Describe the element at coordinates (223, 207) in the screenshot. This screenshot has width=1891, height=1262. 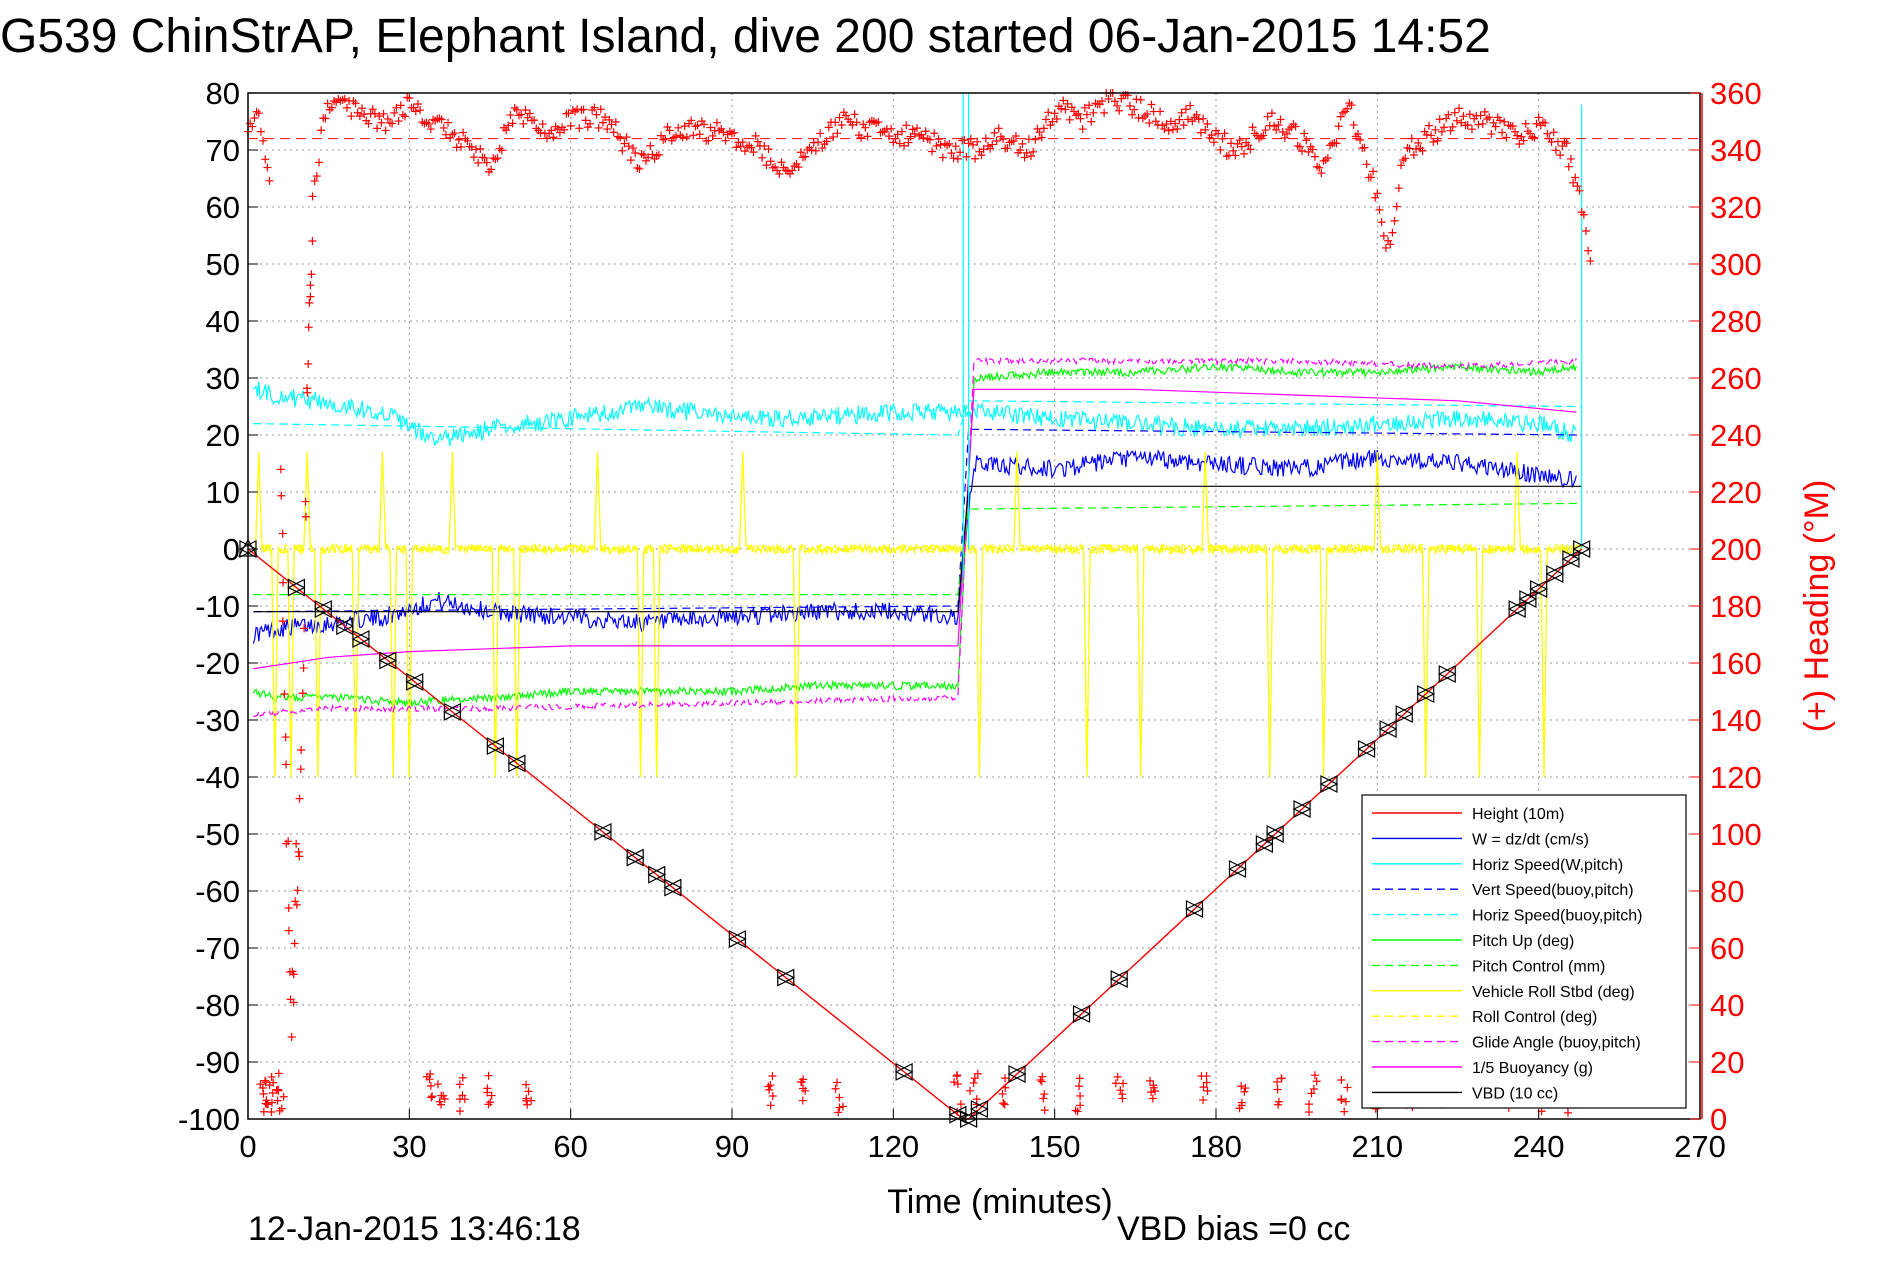
I see `y-tick-label: 60` at that location.